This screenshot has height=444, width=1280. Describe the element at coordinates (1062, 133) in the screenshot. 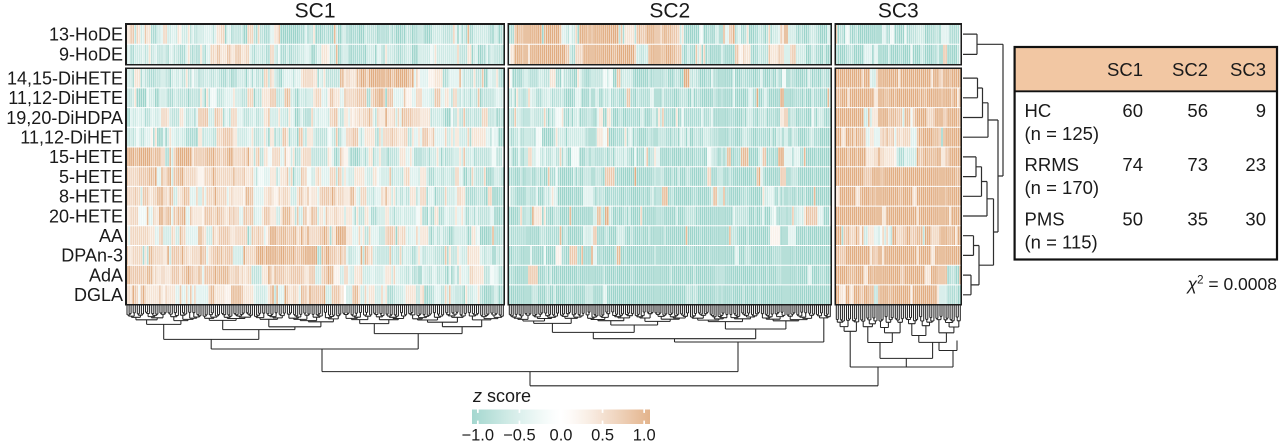

I see `svg-text: (n = 125)` at that location.